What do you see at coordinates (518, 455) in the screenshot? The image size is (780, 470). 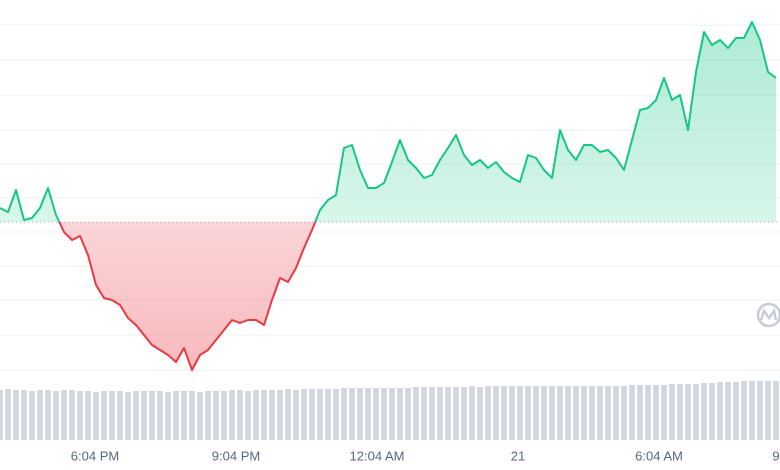 I see `x-tick-label: 21` at bounding box center [518, 455].